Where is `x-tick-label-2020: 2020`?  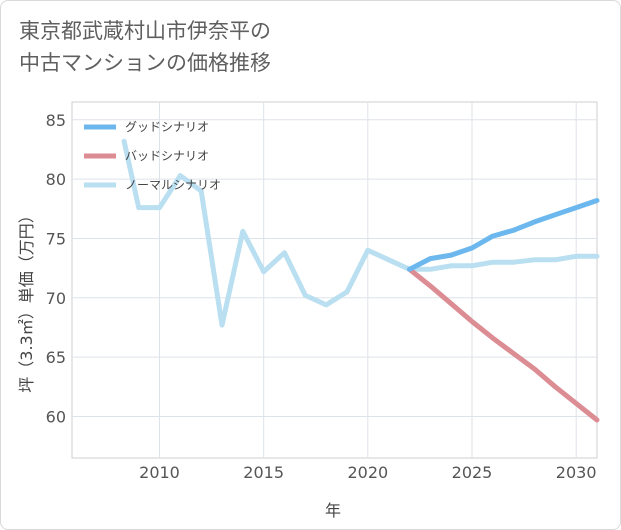 x-tick-label-2020: 2020 is located at coordinates (367, 472).